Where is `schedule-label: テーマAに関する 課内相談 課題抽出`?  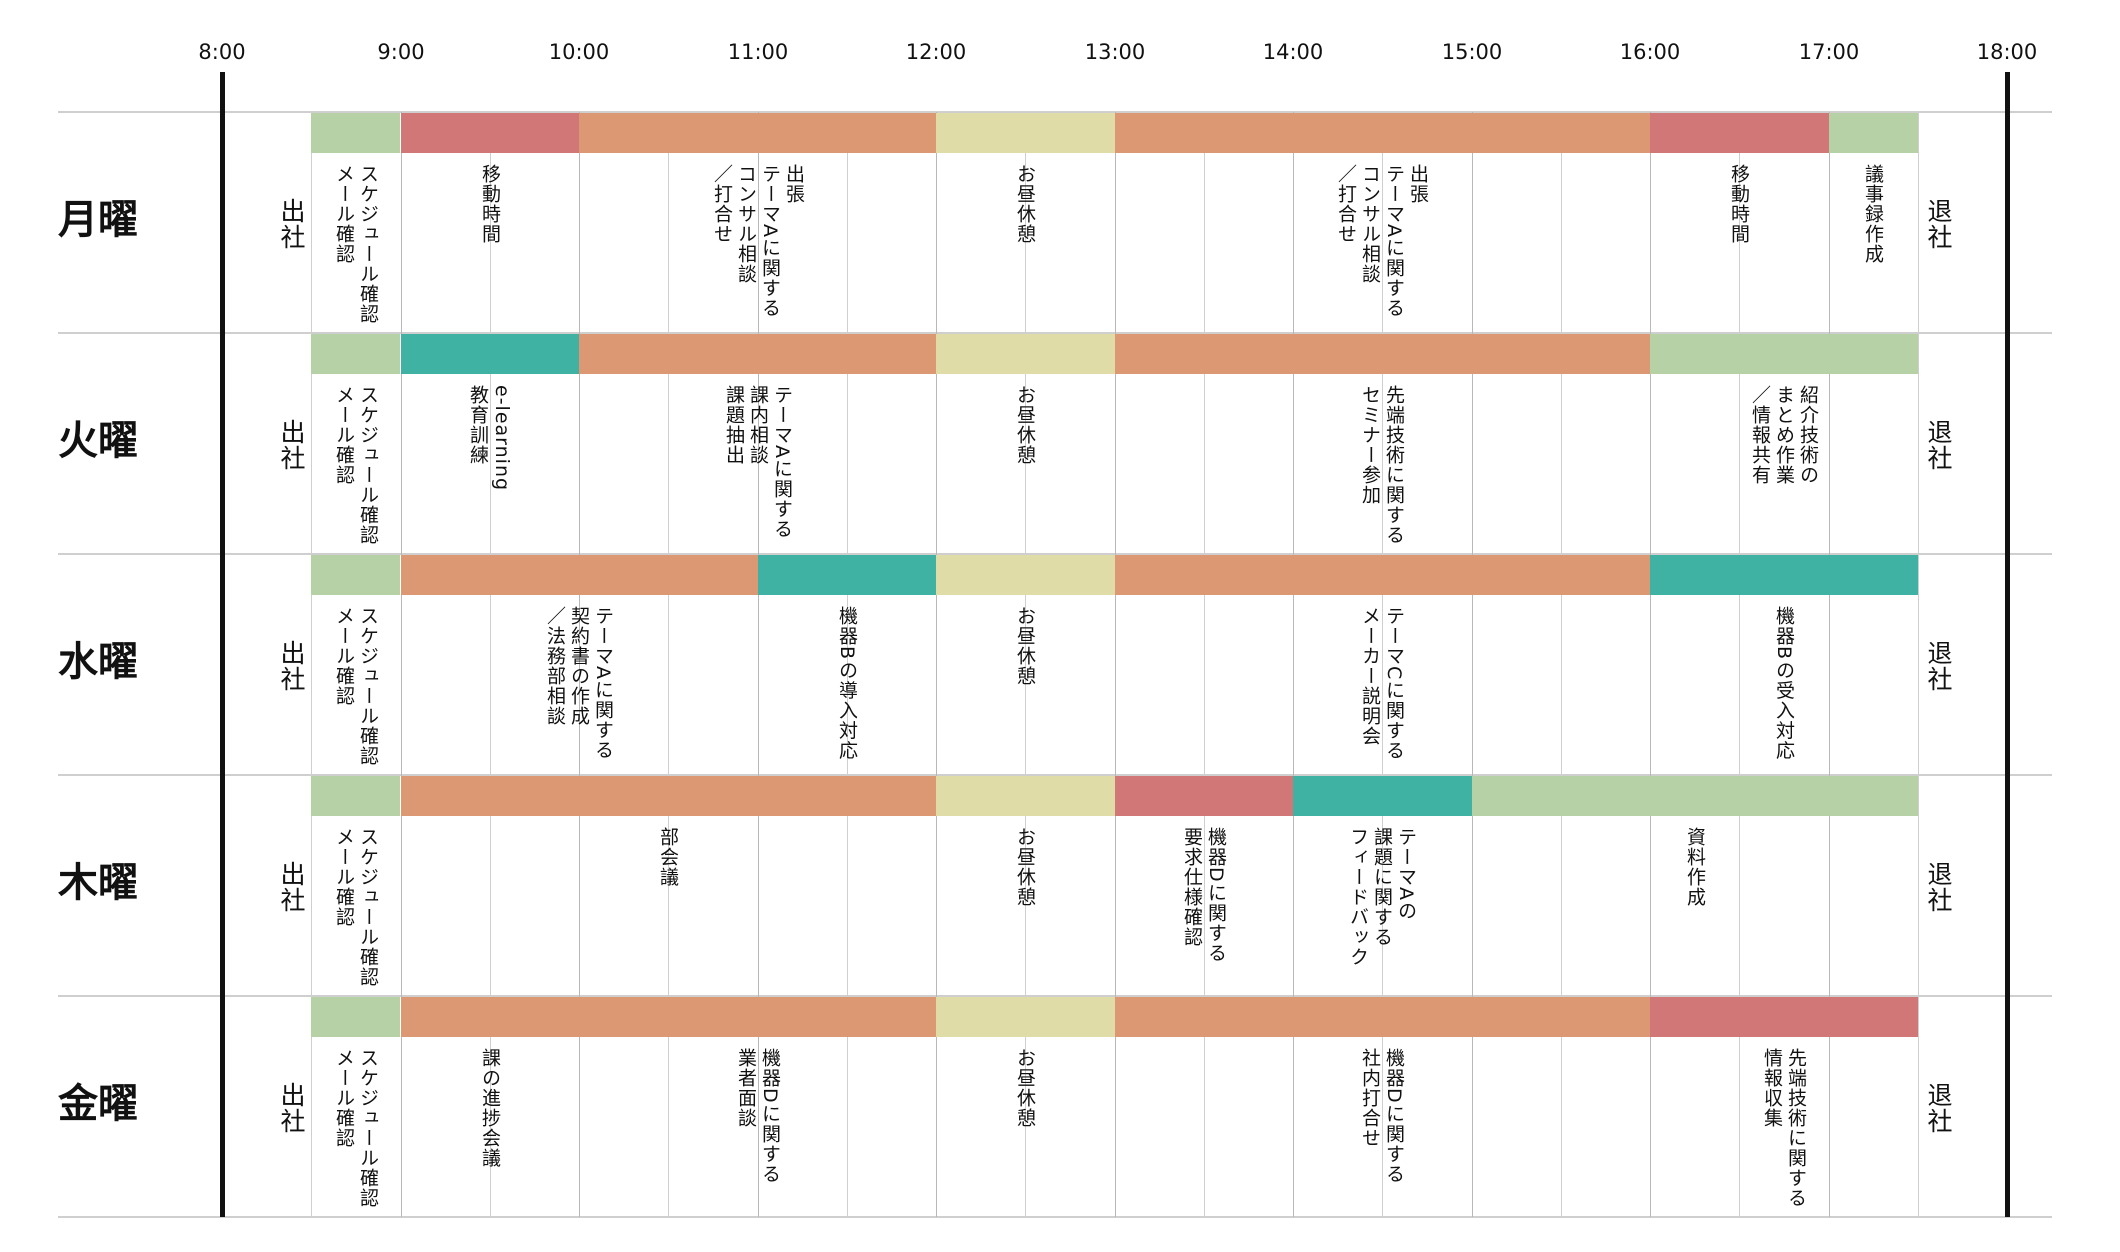
schedule-label: テーマAに関する 課内相談 課題抽出 is located at coordinates (758, 462).